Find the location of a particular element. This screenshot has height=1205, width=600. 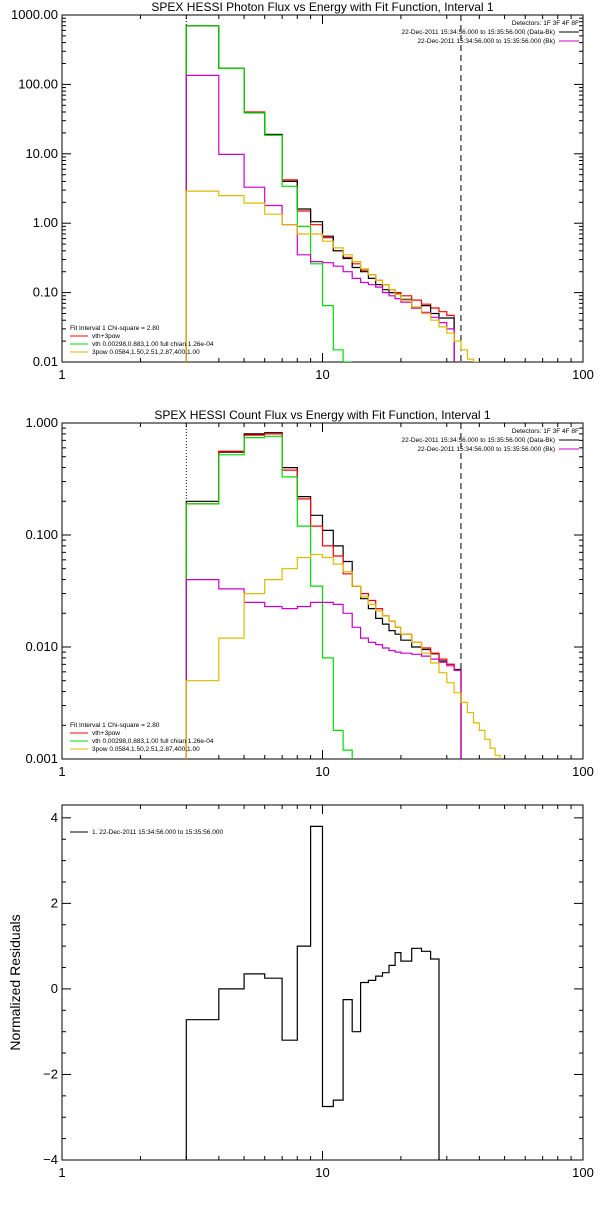

y-tick-label: 1000.00 is located at coordinates (34, 14).